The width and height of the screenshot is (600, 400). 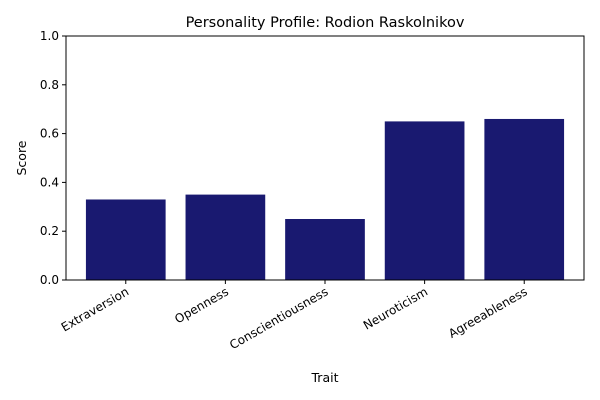 I want to click on bar-openness, so click(x=225, y=237).